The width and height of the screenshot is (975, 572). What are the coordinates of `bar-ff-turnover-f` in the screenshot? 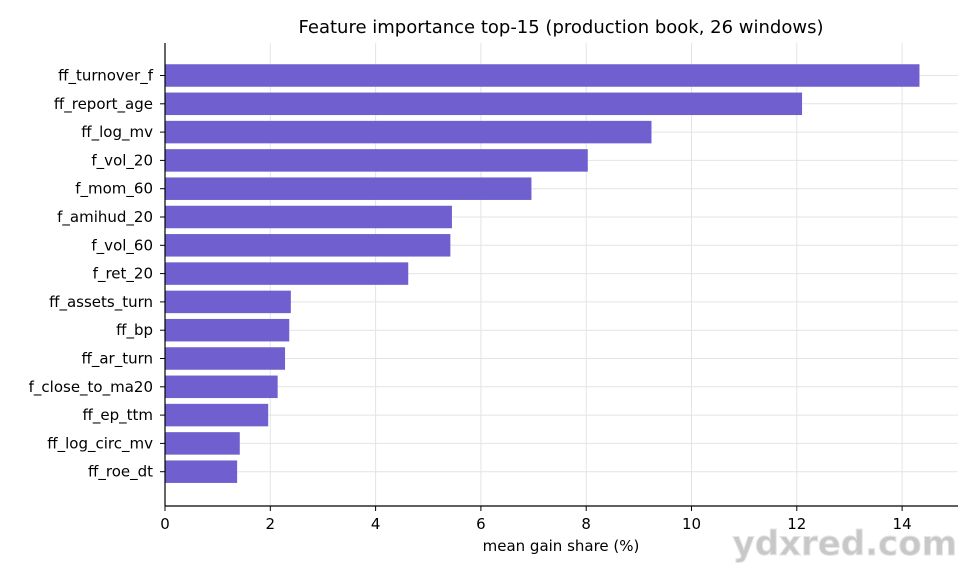 It's located at (542, 75).